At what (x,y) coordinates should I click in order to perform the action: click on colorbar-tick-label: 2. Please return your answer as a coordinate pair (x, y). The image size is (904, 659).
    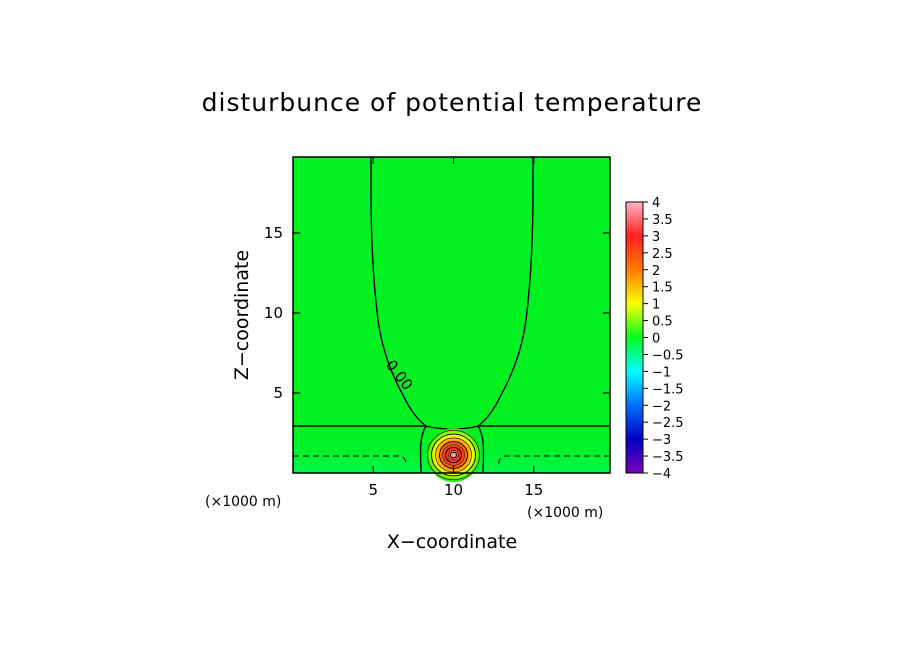
    Looking at the image, I should click on (656, 271).